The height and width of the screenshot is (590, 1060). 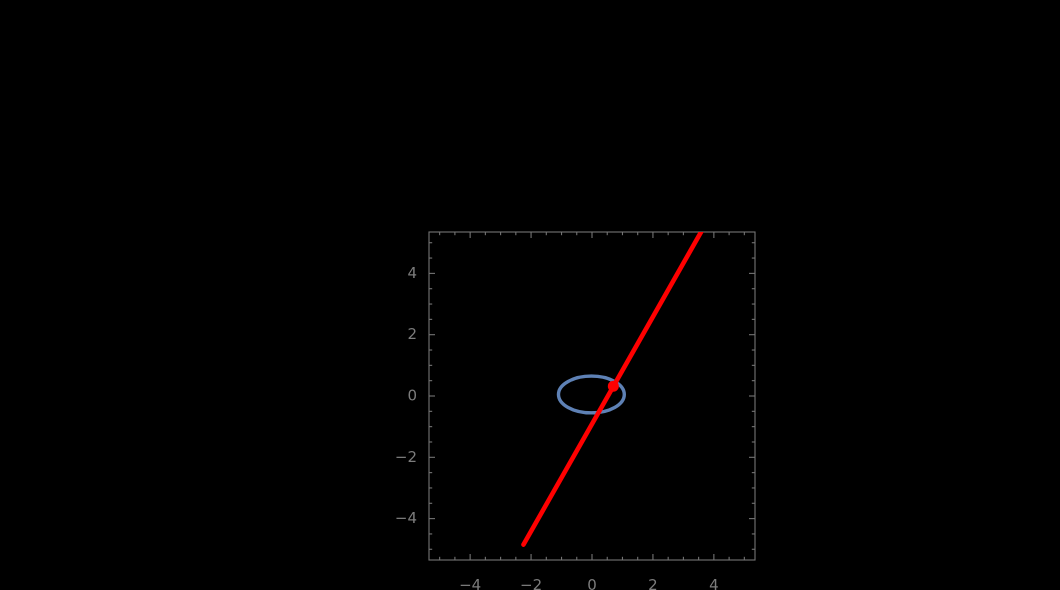 What do you see at coordinates (653, 583) in the screenshot?
I see `x-tick-label: 2` at bounding box center [653, 583].